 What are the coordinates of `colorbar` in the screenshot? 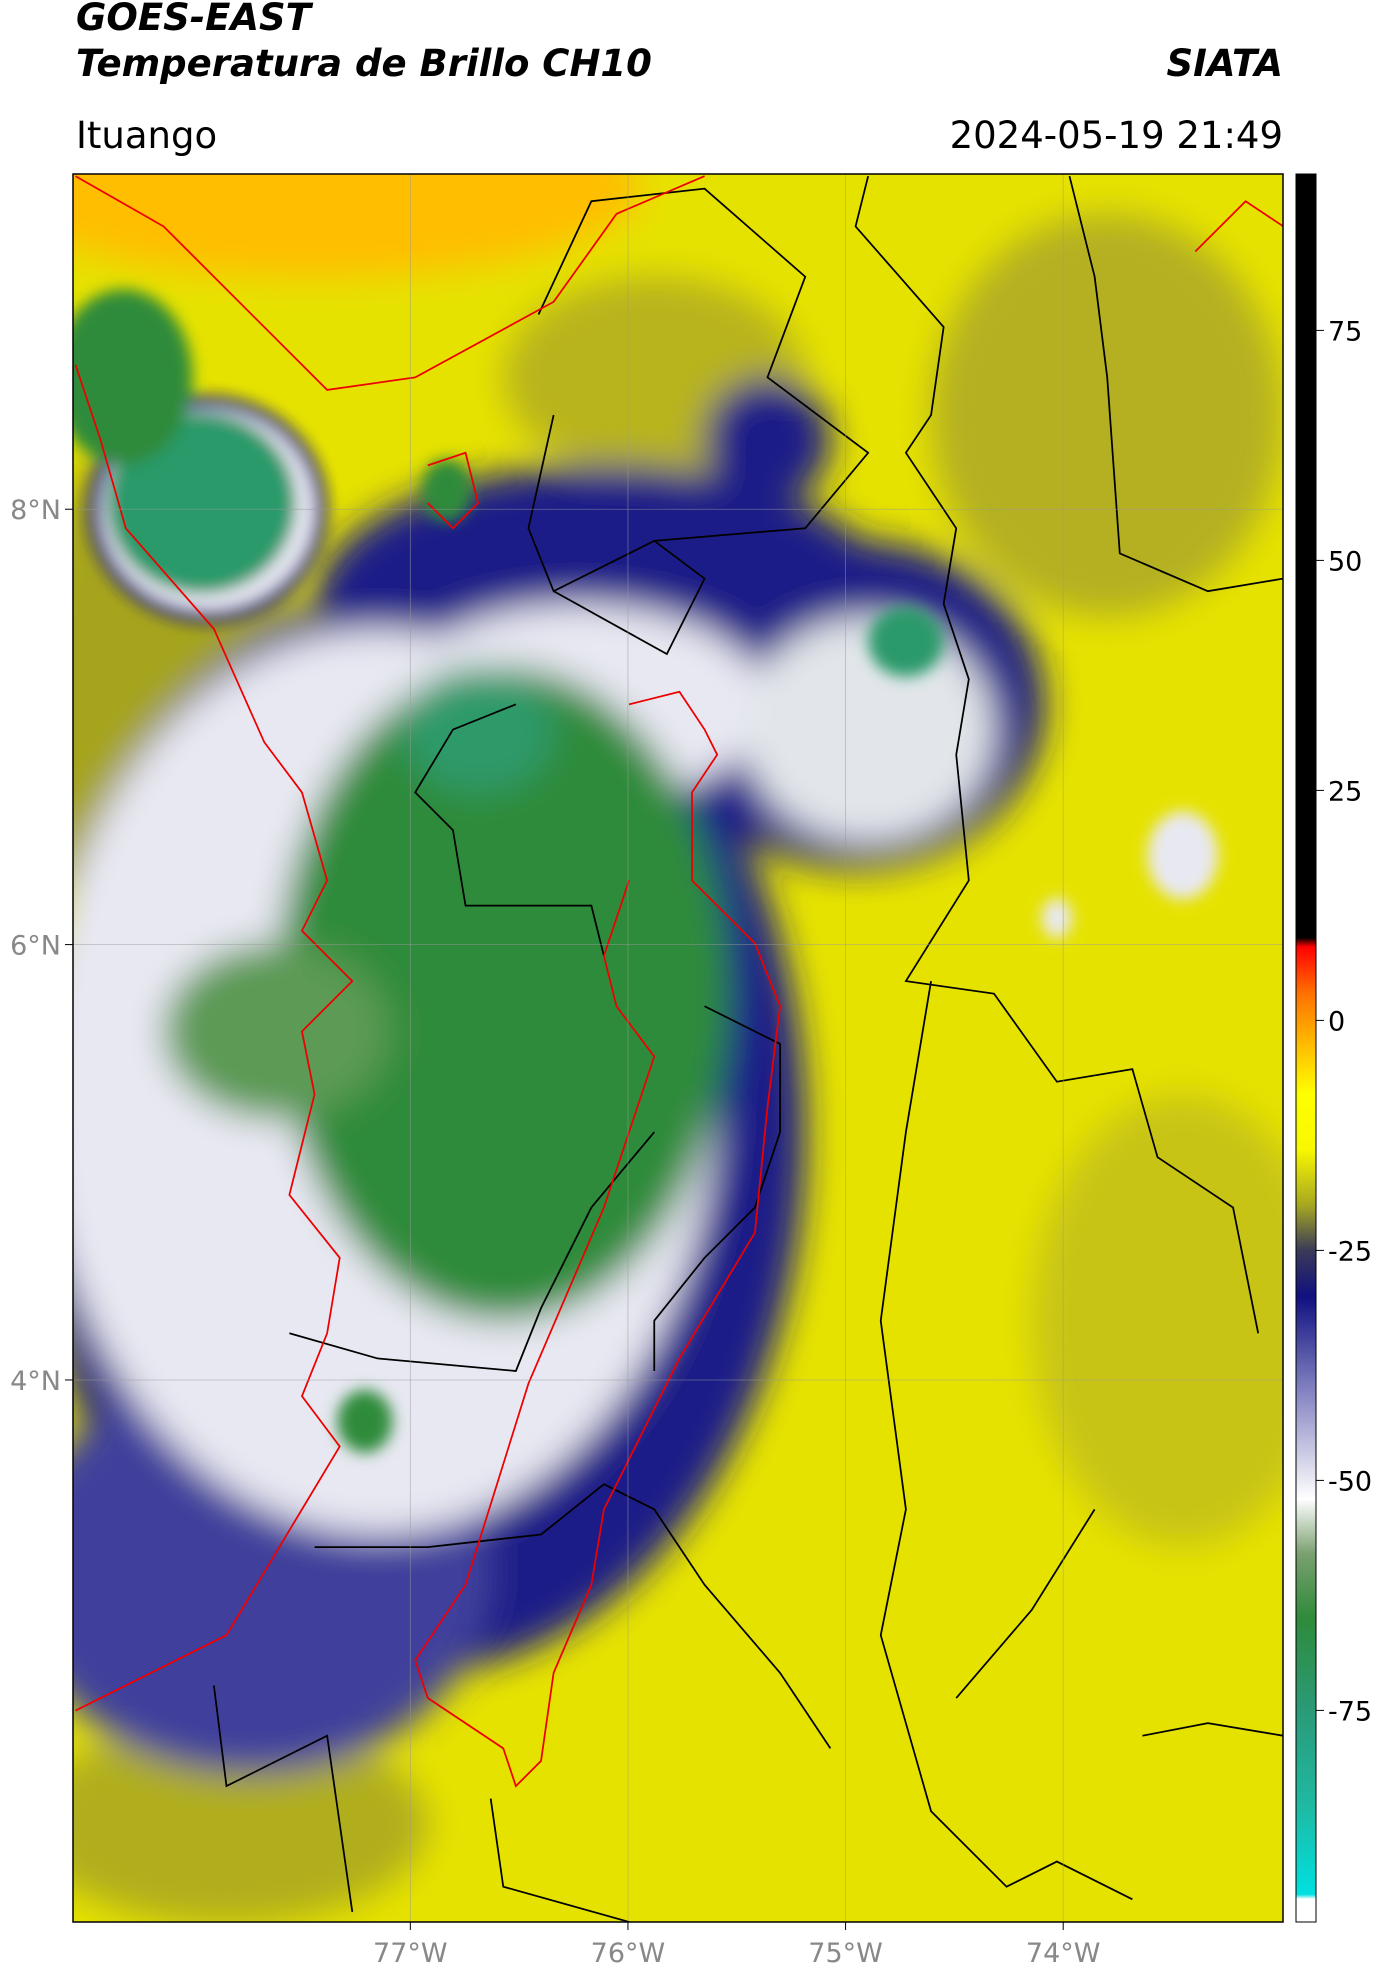 It's located at (1306, 1048).